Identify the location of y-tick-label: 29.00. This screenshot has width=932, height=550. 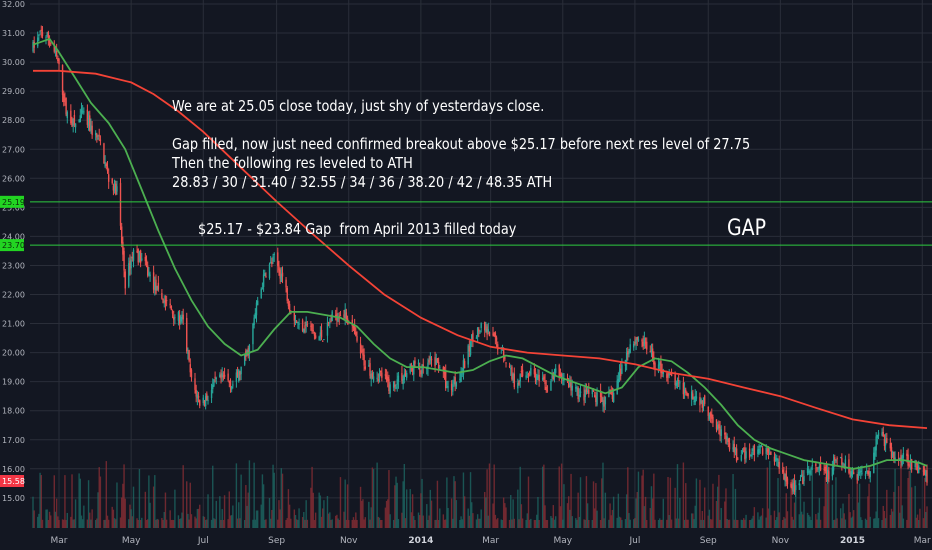
(13, 91).